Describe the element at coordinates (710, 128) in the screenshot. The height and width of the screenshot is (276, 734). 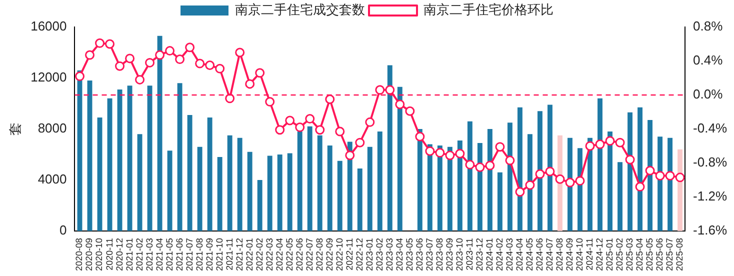
I see `y2-tick-label: -0.4%` at that location.